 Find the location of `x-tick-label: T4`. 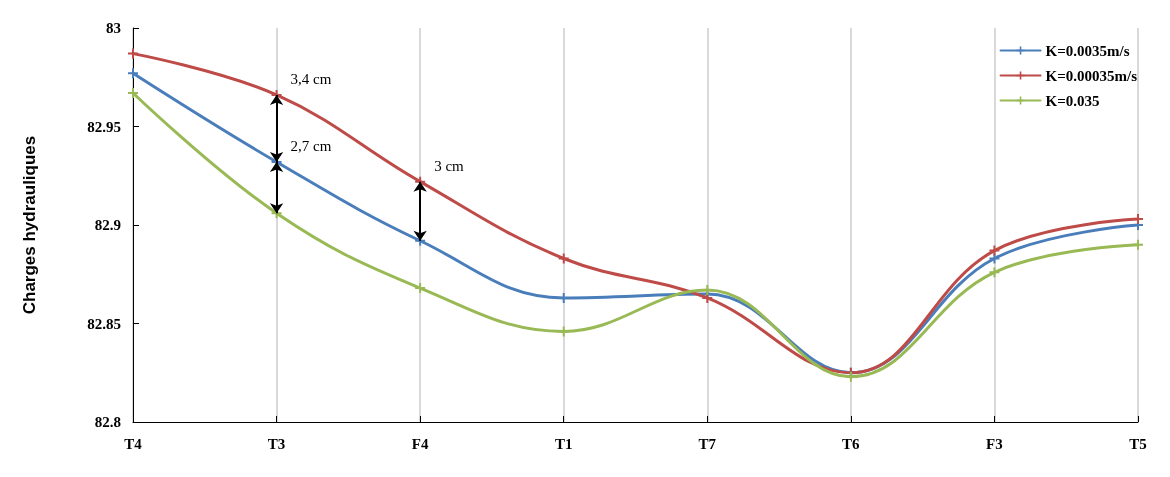

x-tick-label: T4 is located at coordinates (133, 443).